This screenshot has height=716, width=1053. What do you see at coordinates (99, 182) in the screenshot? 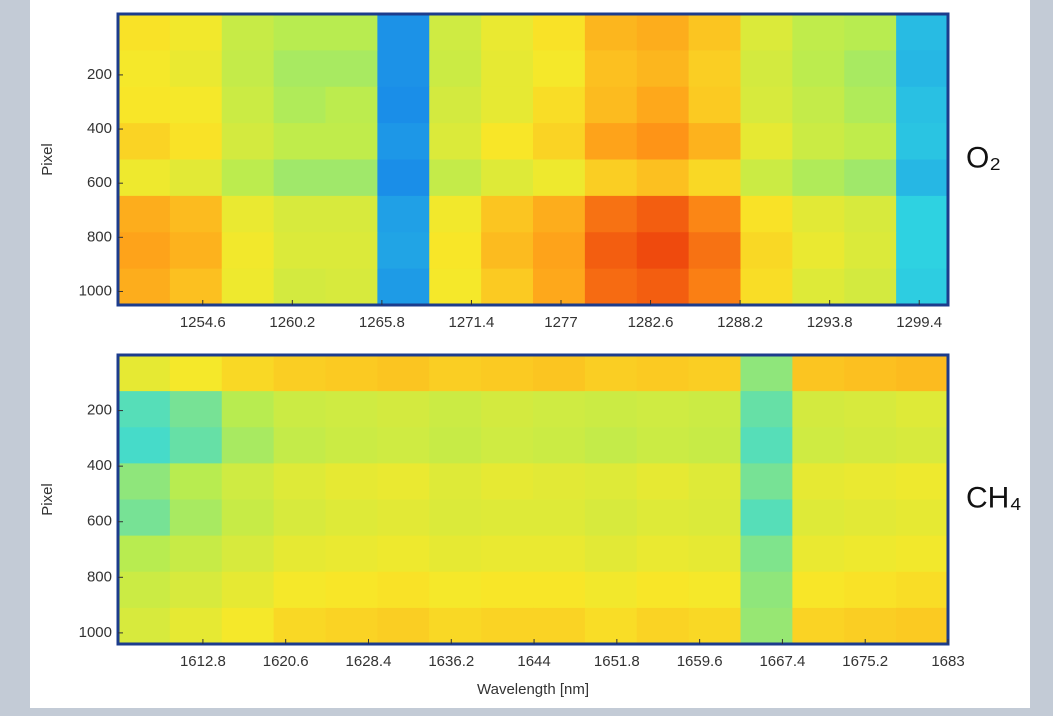
I see `y-tick-label: 600` at bounding box center [99, 182].